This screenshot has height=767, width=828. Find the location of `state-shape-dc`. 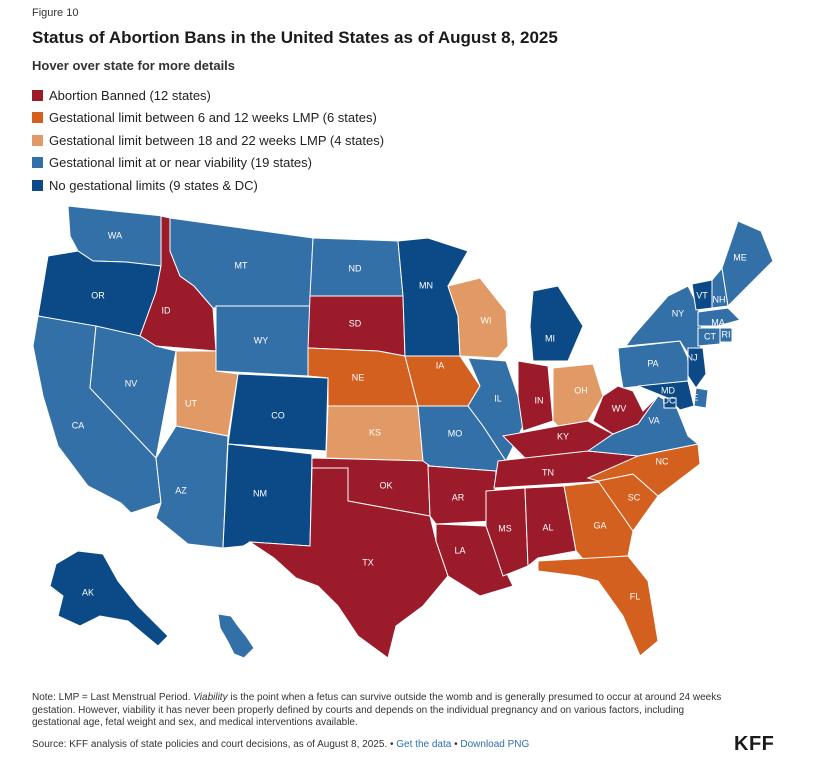

state-shape-dc is located at coordinates (670, 403).